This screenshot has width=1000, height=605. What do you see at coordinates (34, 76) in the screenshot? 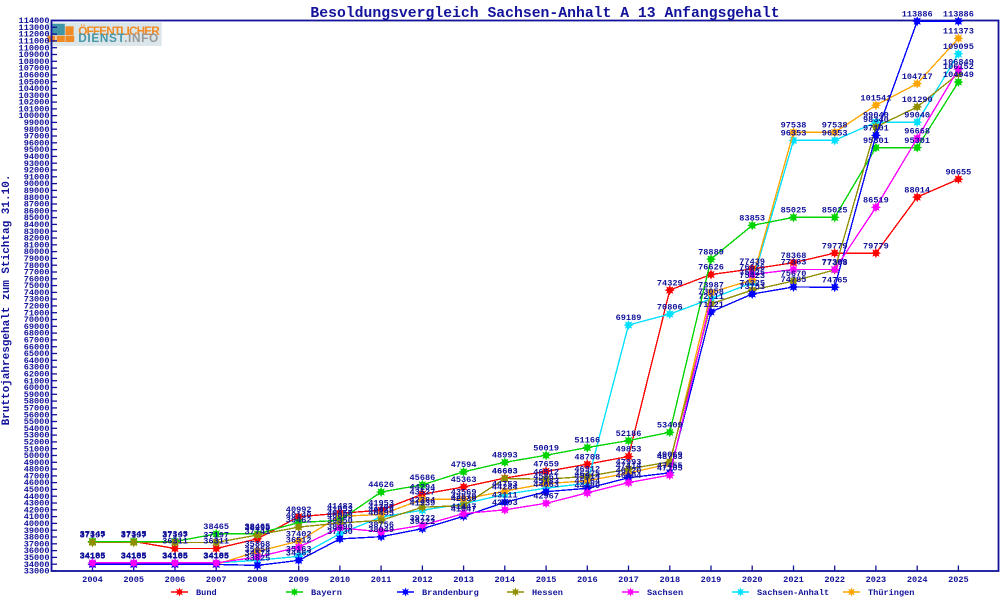
I see `svg-text: 106000` at bounding box center [34, 76].